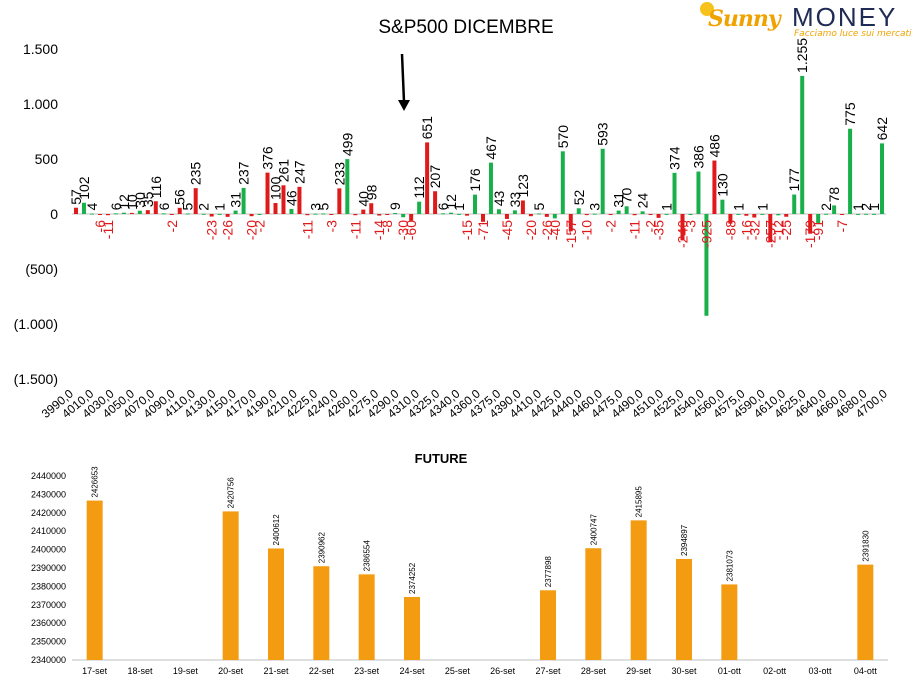 This screenshot has width=923, height=694. I want to click on data-label: 593, so click(603, 134).